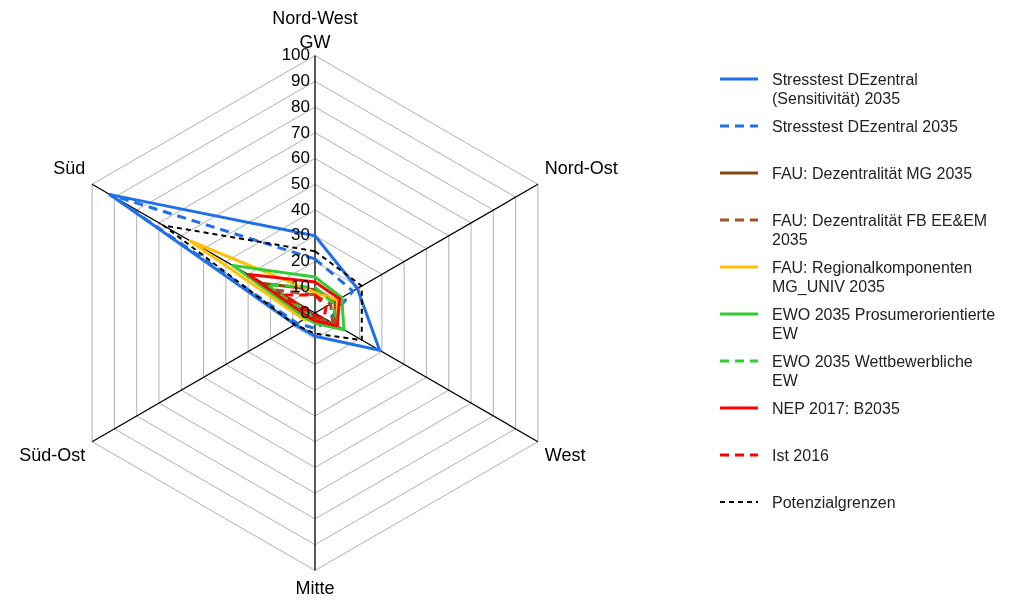 The width and height of the screenshot is (1022, 610). What do you see at coordinates (801, 455) in the screenshot?
I see `legend-label: Ist 2016` at bounding box center [801, 455].